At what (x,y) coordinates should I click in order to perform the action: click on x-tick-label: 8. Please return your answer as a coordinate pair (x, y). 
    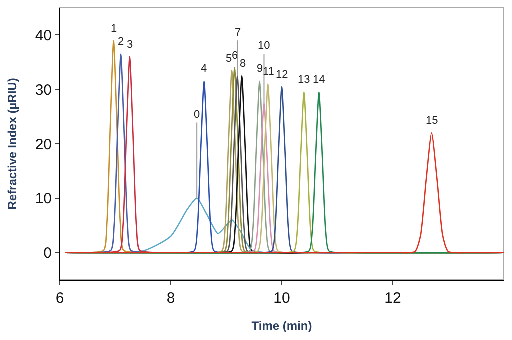
    Looking at the image, I should click on (171, 298).